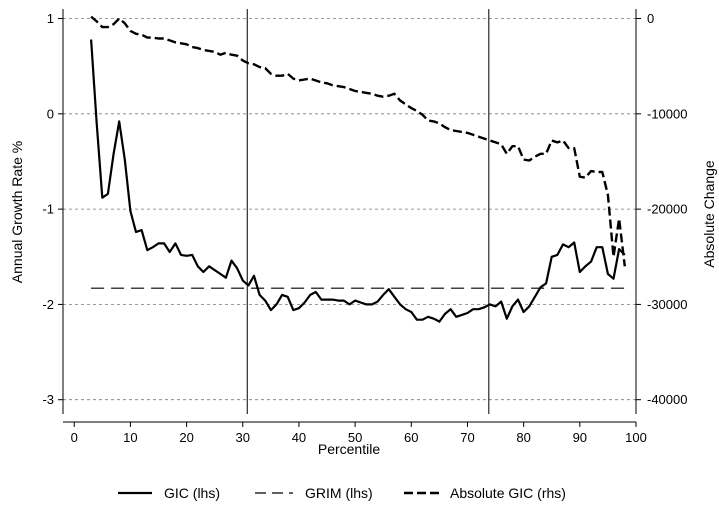 Image resolution: width=719 pixels, height=506 pixels. I want to click on left-y-tick-label: -1, so click(48, 209).